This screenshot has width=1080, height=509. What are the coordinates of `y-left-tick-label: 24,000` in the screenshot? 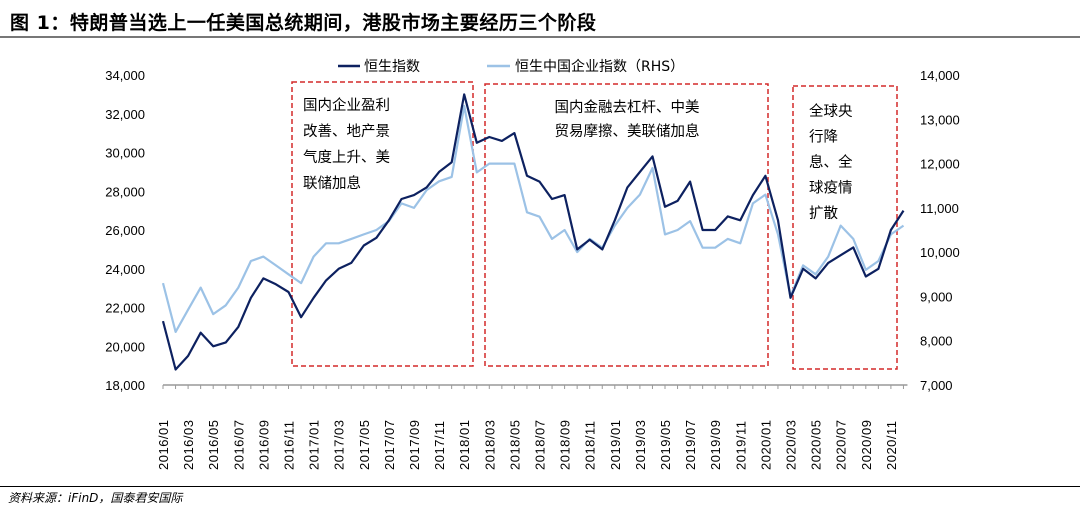 It's located at (125, 269).